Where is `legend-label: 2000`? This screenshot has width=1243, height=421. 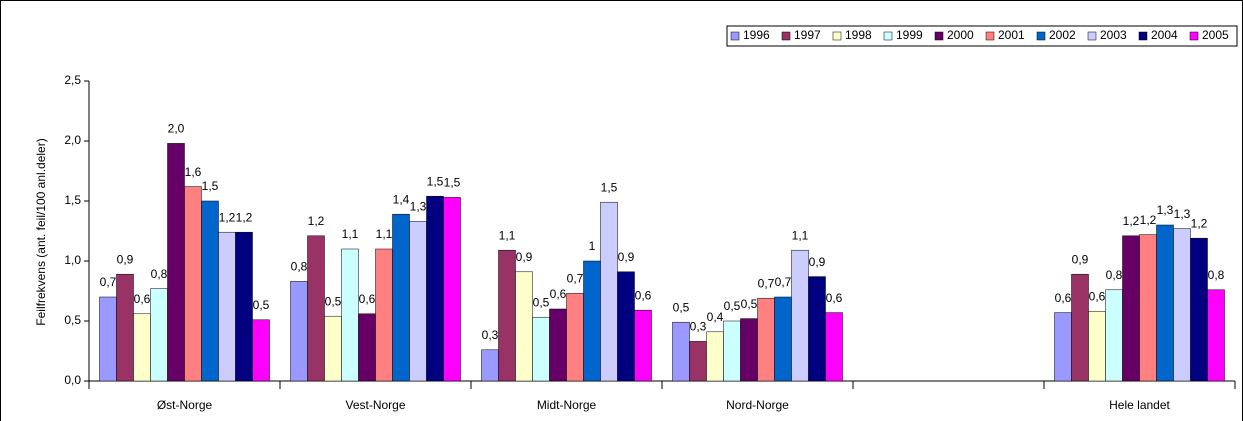 legend-label: 2000 is located at coordinates (960, 35).